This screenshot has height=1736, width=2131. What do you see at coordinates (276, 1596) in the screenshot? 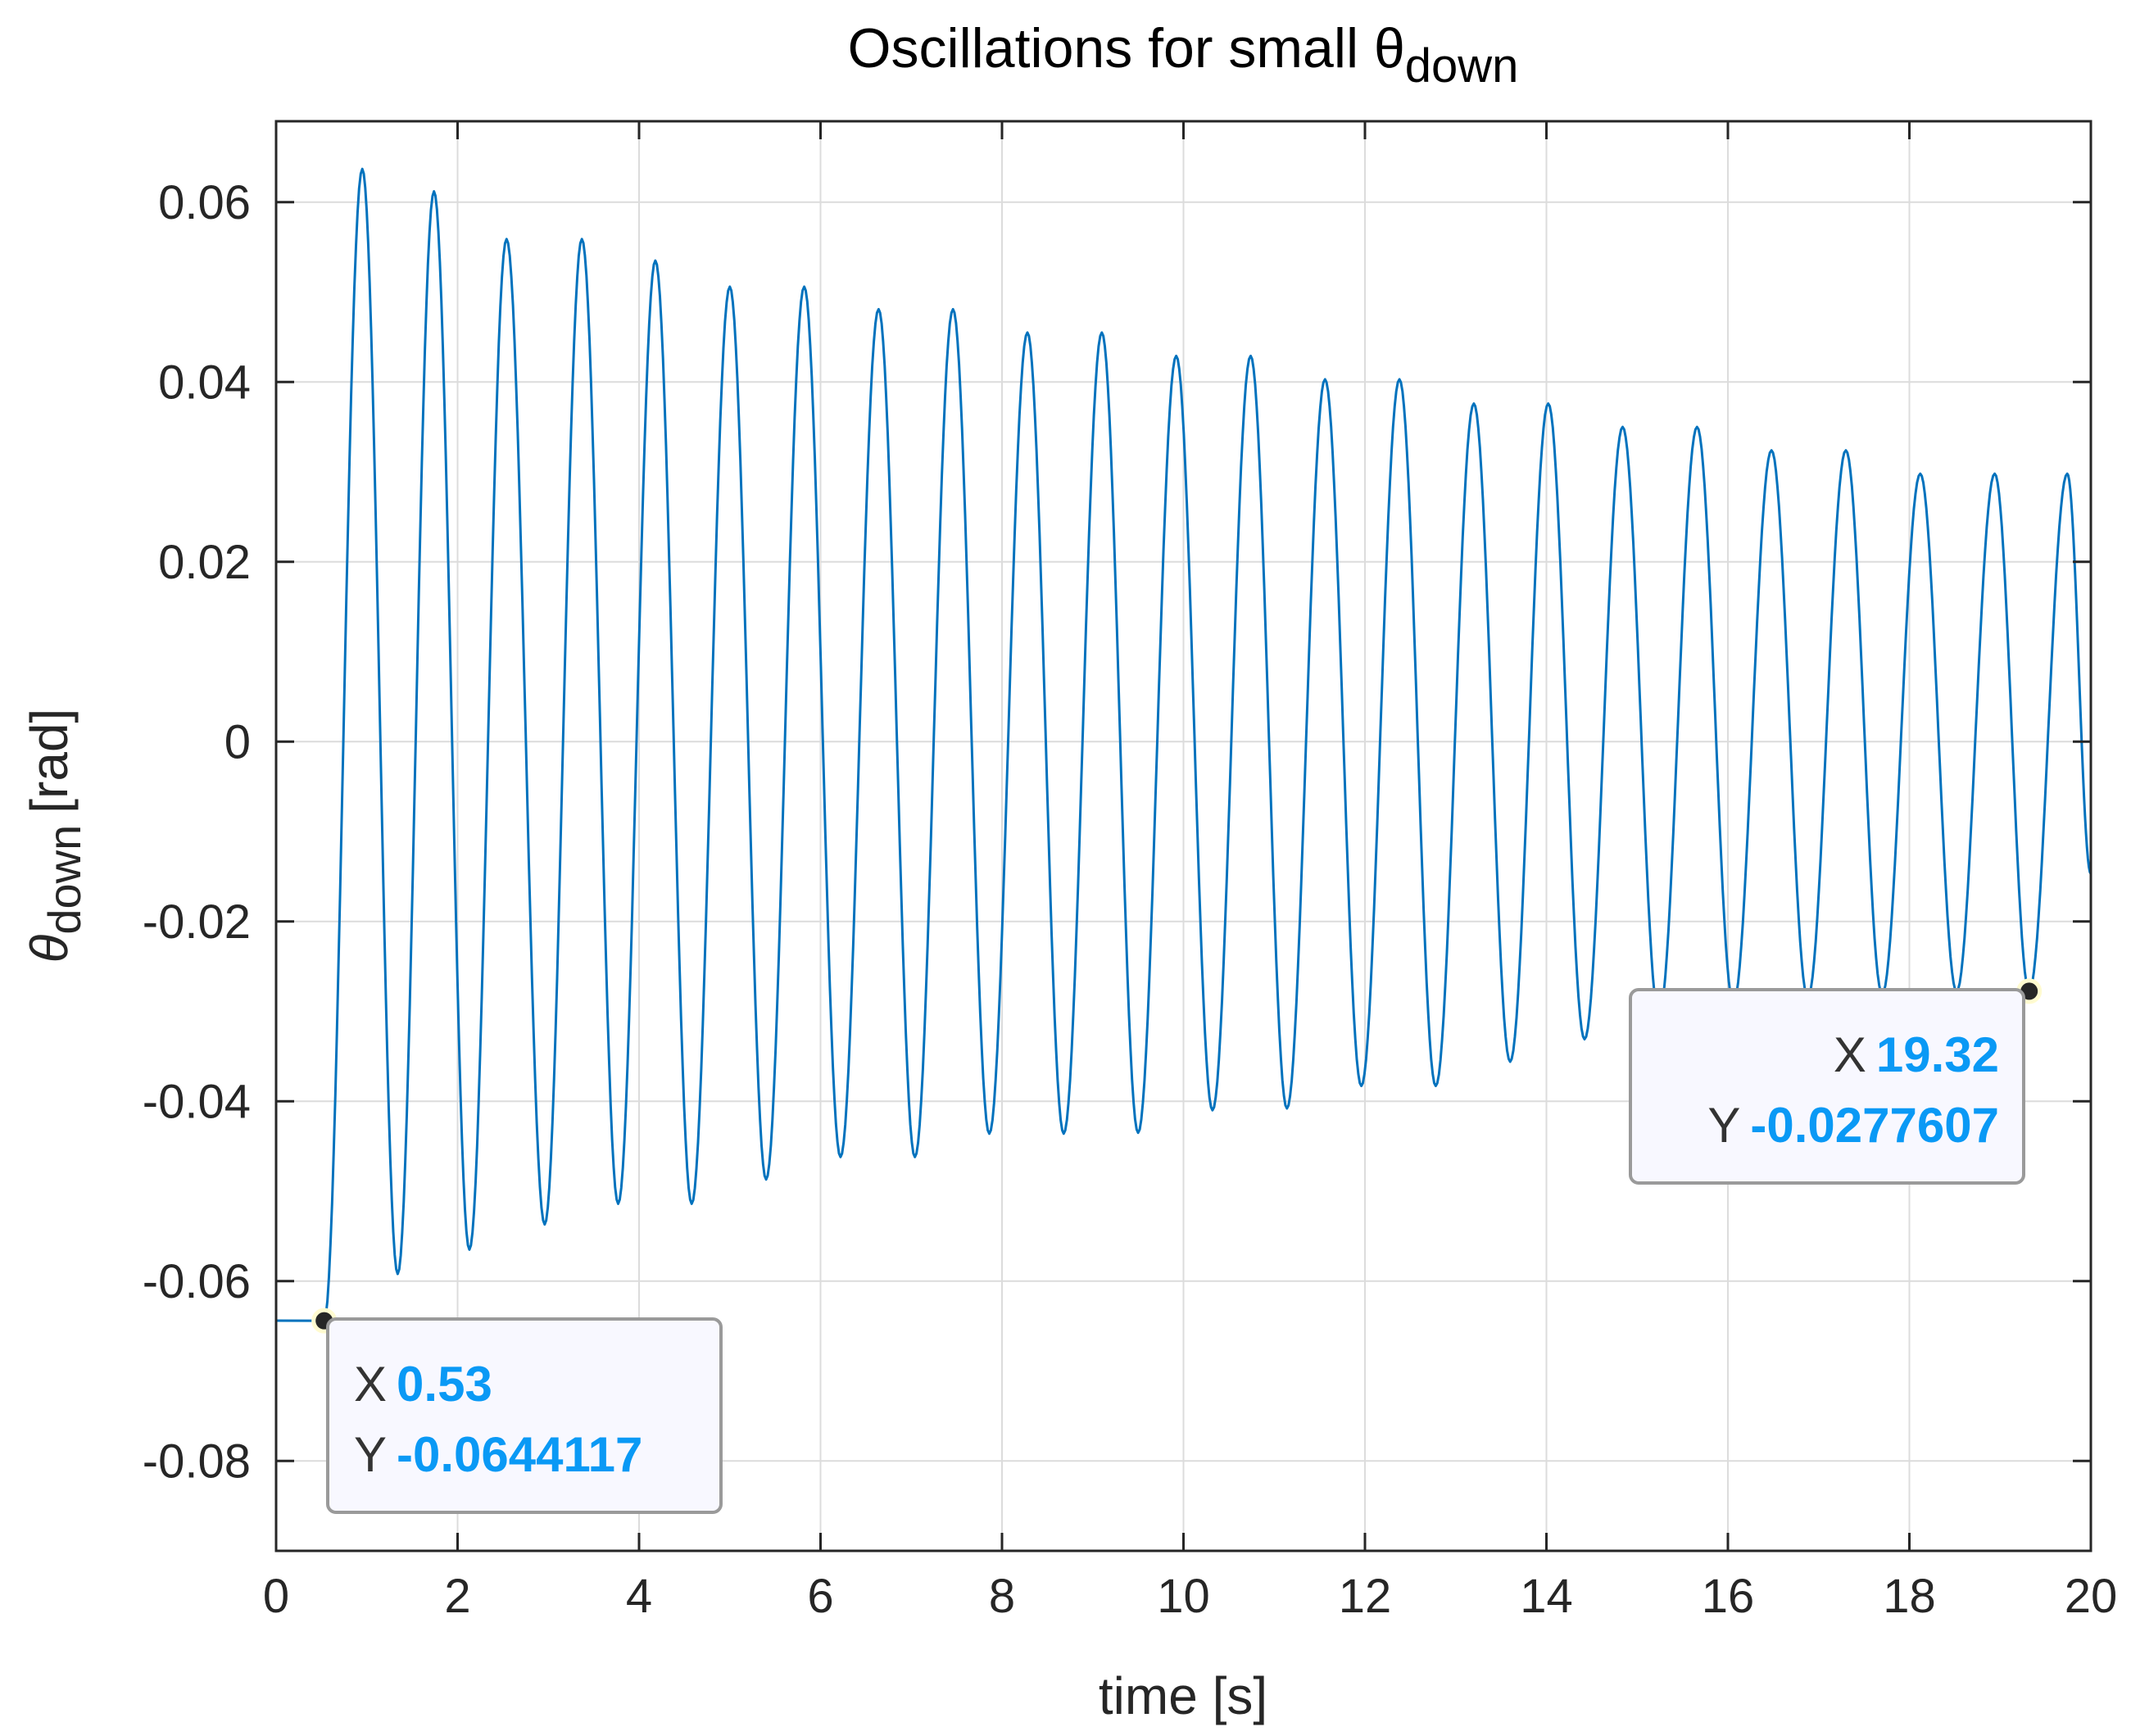
I see `x-tick-label: 0` at bounding box center [276, 1596].